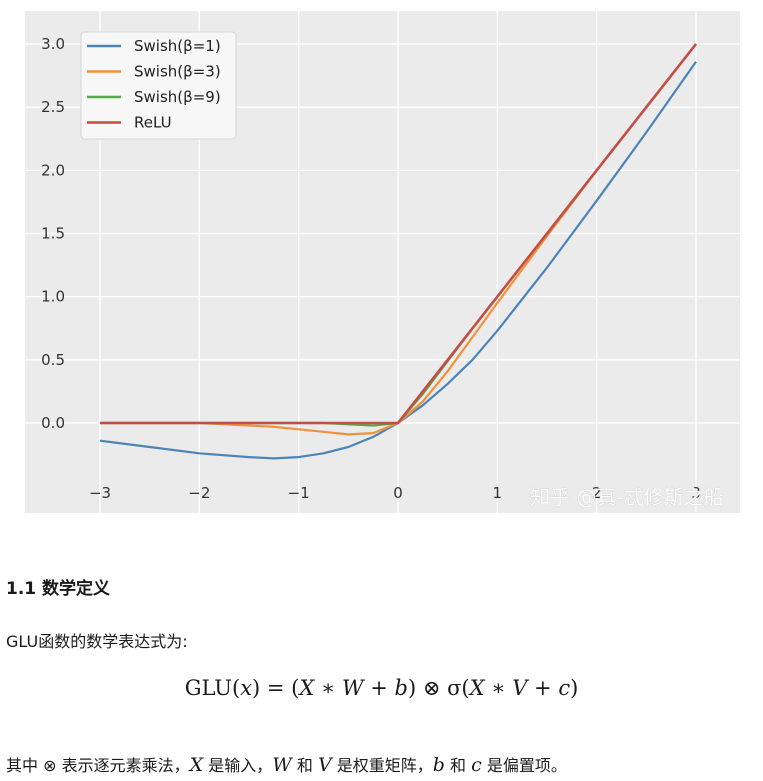 The image size is (763, 781). What do you see at coordinates (520, 688) in the screenshot?
I see `formula-V: V` at bounding box center [520, 688].